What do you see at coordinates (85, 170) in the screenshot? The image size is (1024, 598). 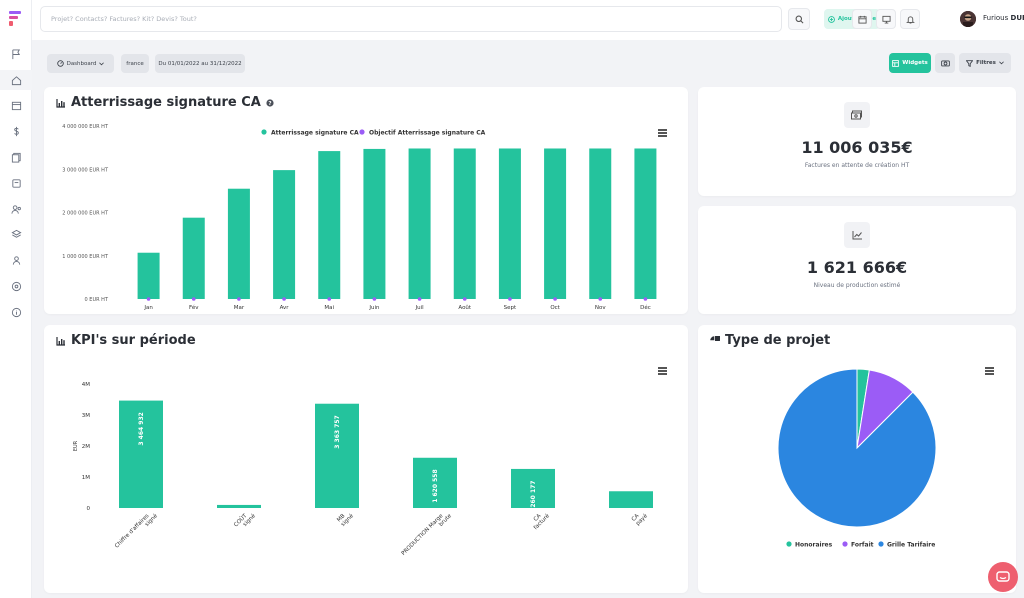 I see `y-tick-label: 3 000 000 EUR HT` at bounding box center [85, 170].